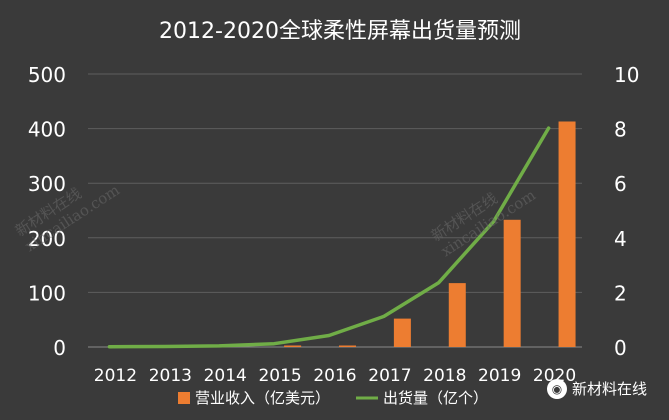  What do you see at coordinates (499, 376) in the screenshot?
I see `x-axis-tick-label: 2019` at bounding box center [499, 376].